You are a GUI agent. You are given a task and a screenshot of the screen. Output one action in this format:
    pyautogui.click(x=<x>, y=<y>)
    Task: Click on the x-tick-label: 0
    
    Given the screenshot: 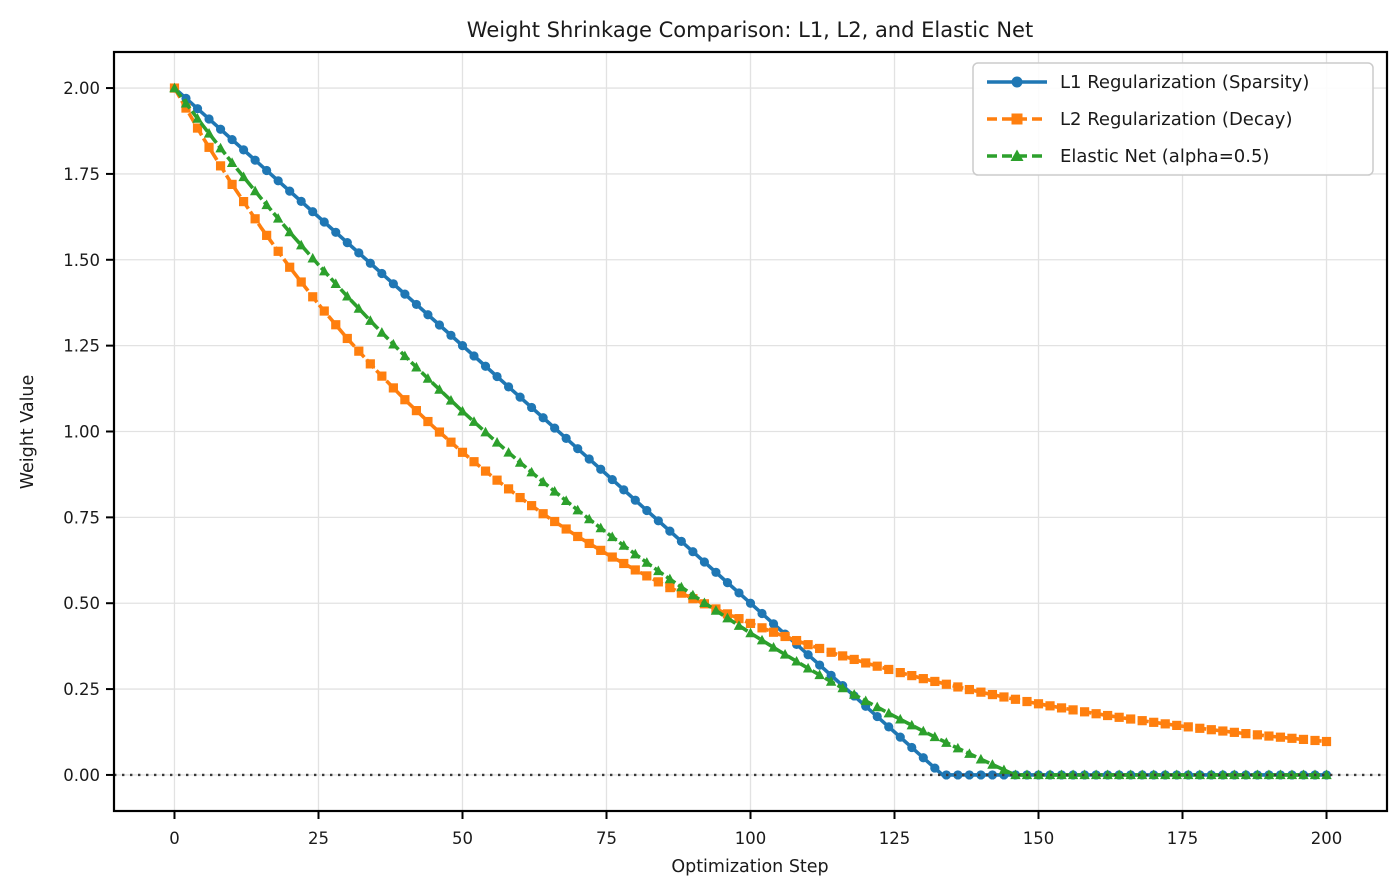 What is the action you would take?
    pyautogui.click(x=174, y=838)
    